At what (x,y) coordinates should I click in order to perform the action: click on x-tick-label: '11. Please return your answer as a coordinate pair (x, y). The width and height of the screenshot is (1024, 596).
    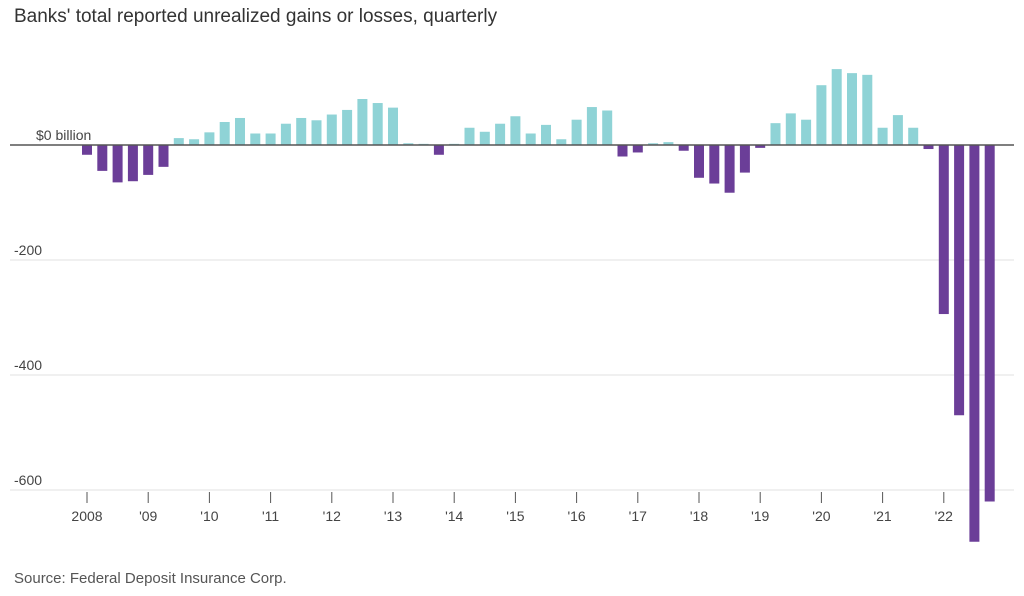
    Looking at the image, I should click on (270, 516).